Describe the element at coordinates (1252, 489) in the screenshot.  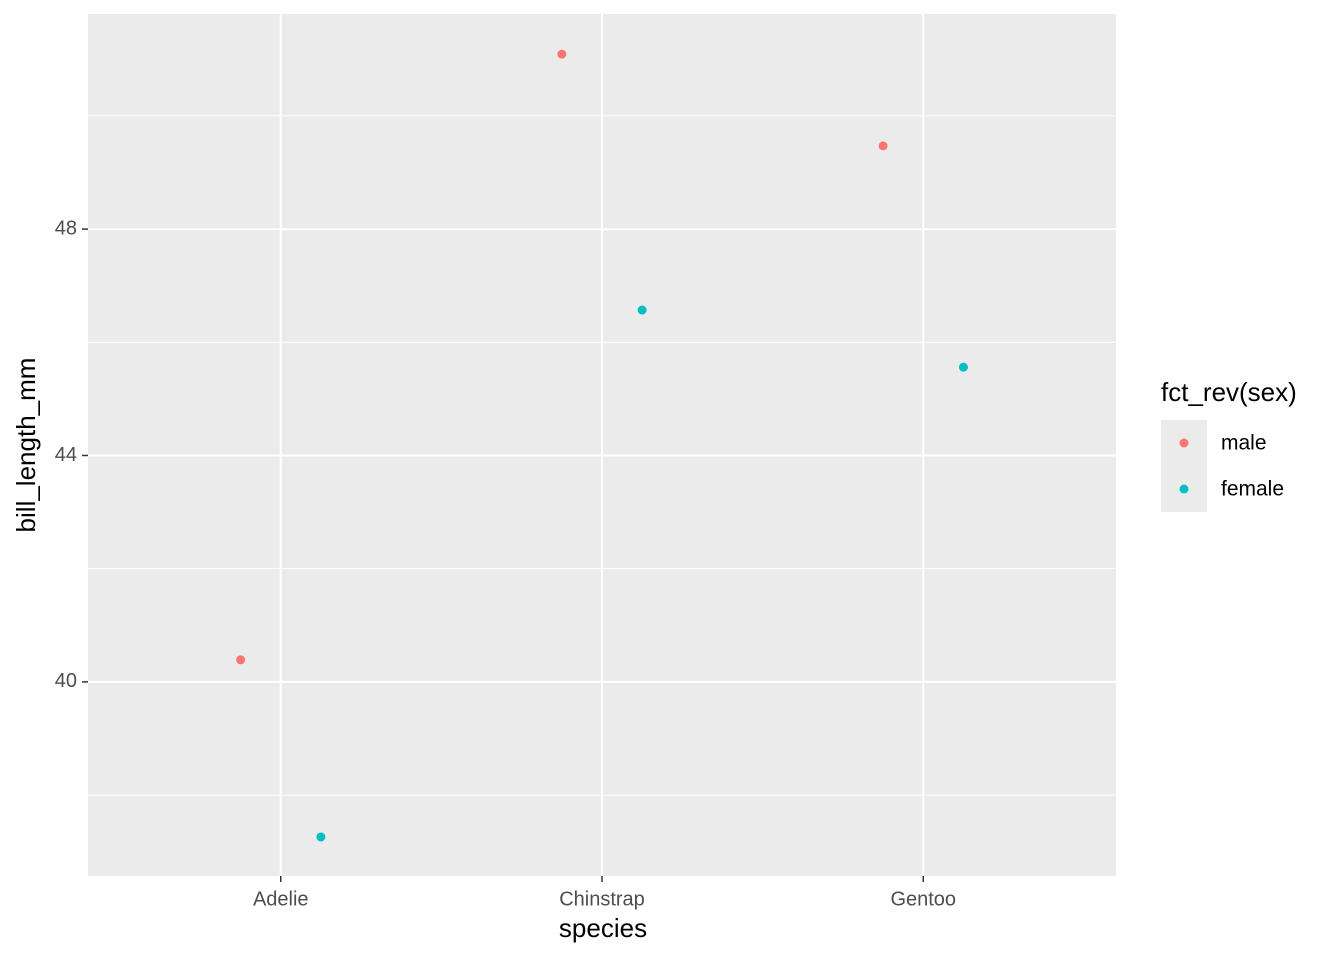
I see `legend-label: female` at that location.